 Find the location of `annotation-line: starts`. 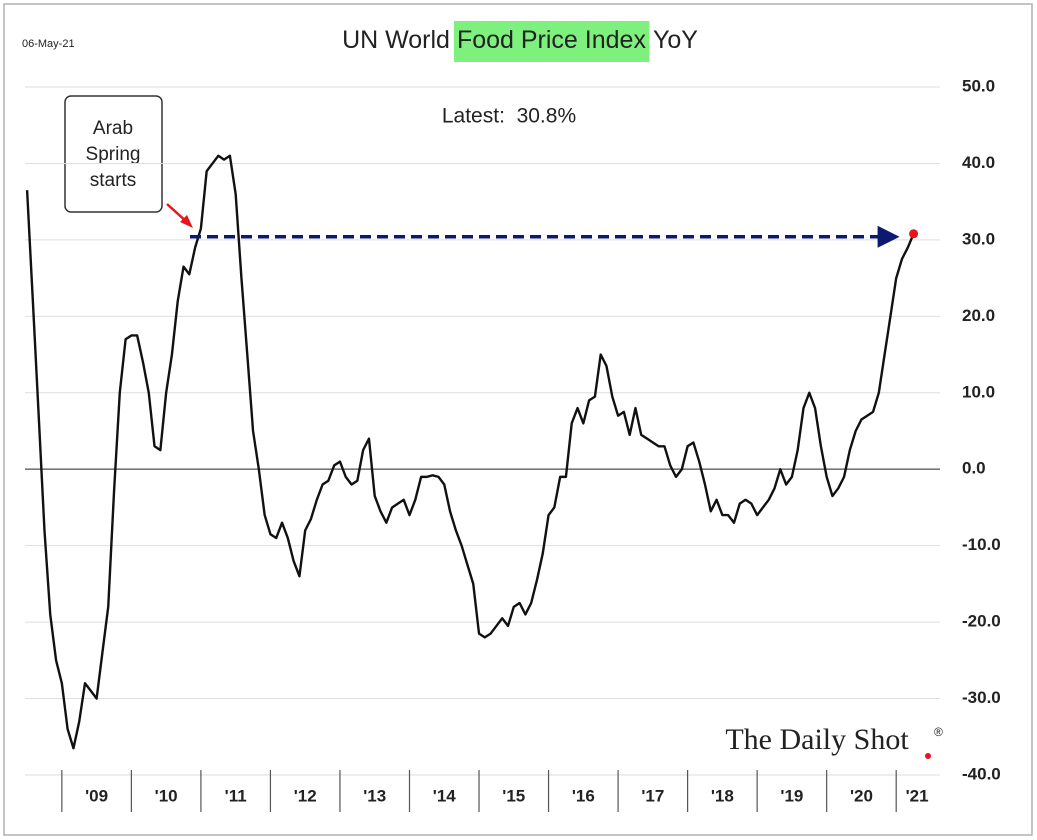

annotation-line: starts is located at coordinates (113, 180).